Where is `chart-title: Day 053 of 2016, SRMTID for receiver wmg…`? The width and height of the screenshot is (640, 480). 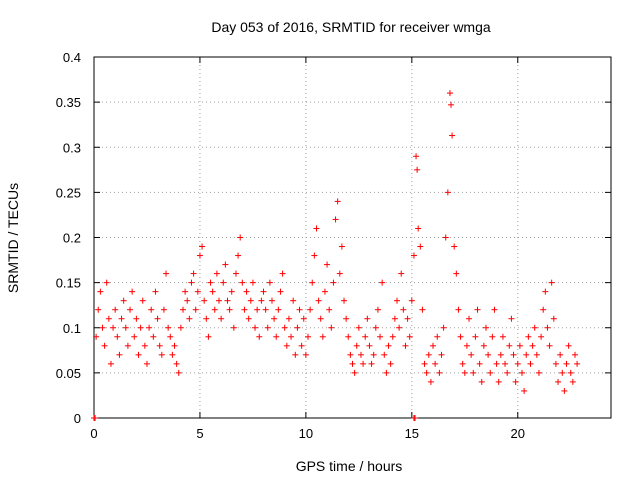
chart-title: Day 053 of 2016, SRMTID for receiver wmg… is located at coordinates (351, 27).